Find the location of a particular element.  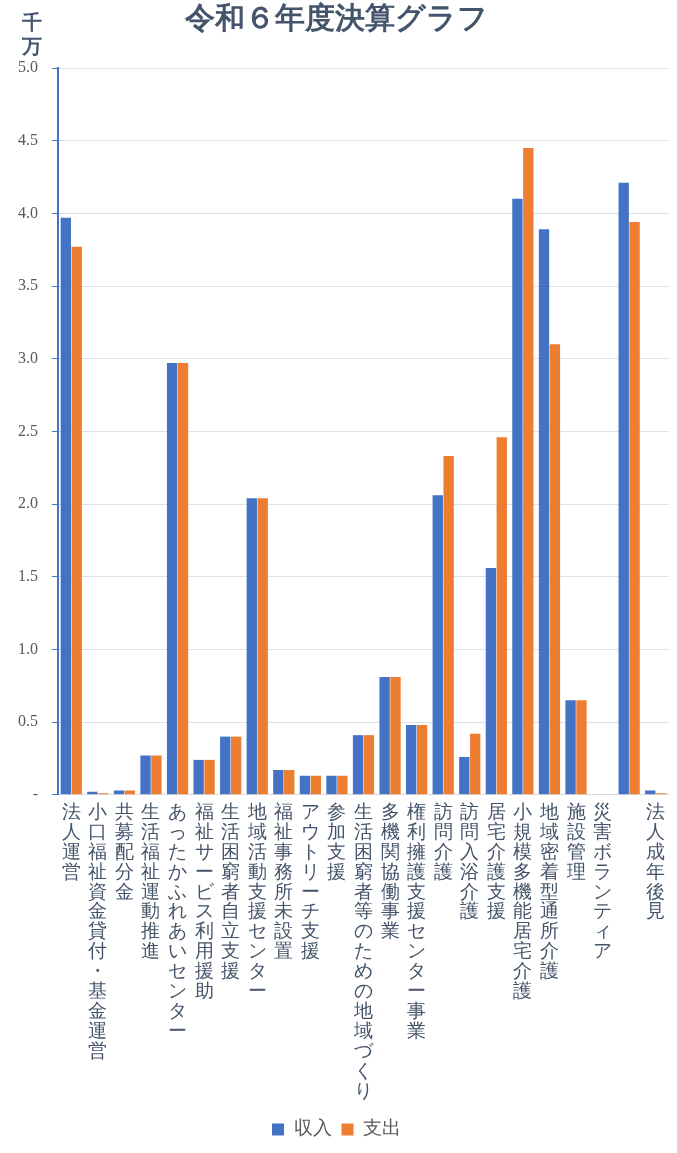

x-tick-label: アウトリーチ支援 is located at coordinates (310, 881).